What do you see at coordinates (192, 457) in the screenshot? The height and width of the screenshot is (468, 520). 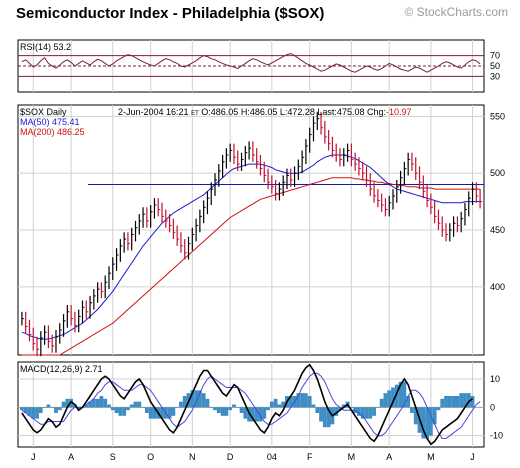 I see `month-label: N` at bounding box center [192, 457].